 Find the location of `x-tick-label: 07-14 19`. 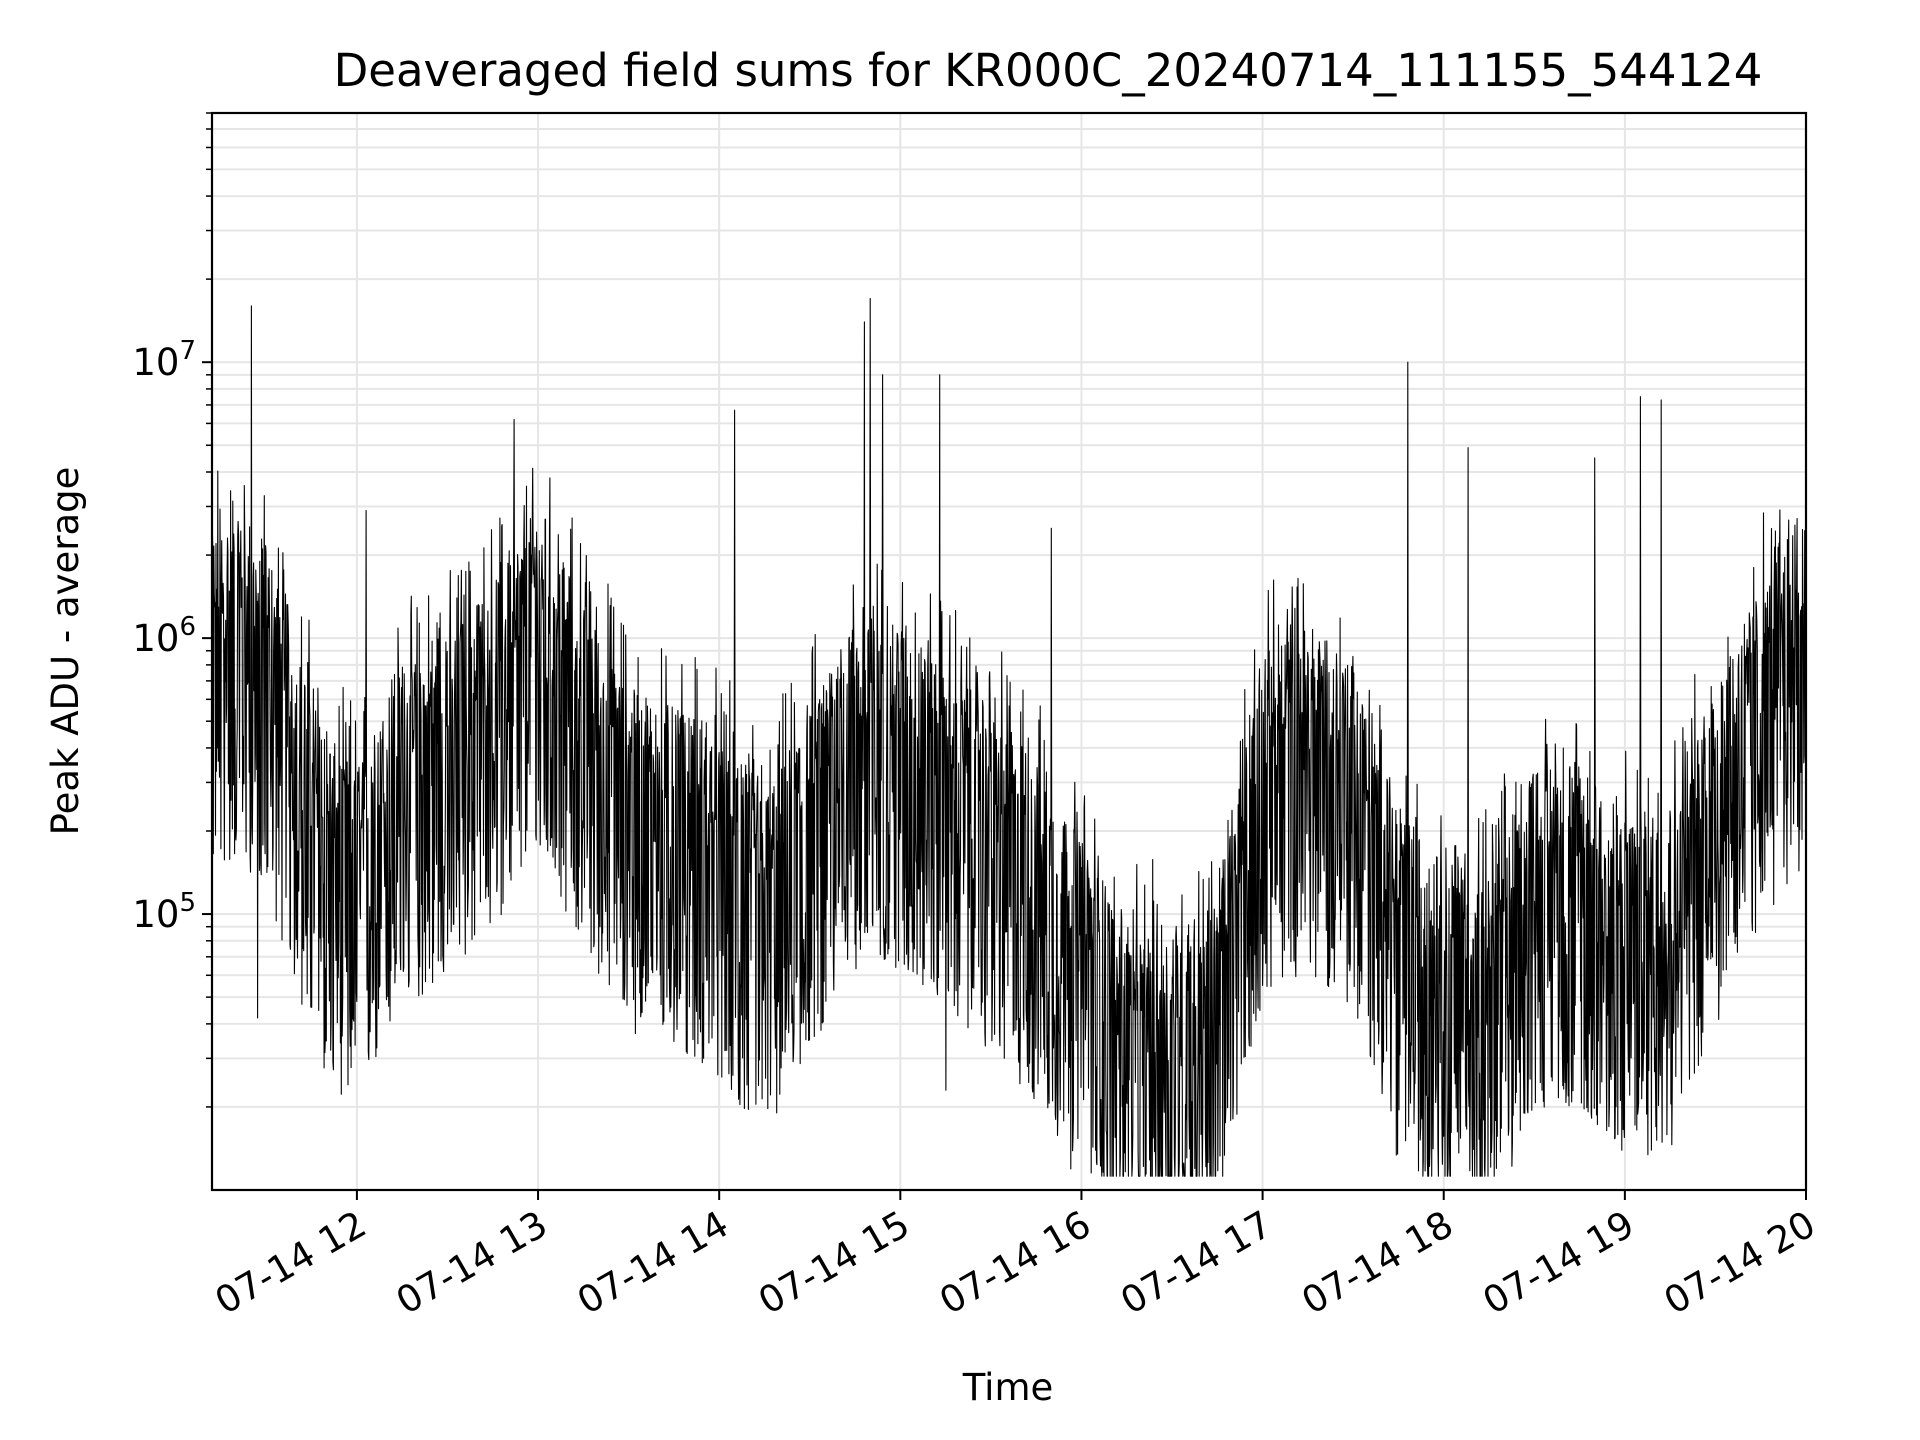

x-tick-label: 07-14 19 is located at coordinates (1559, 1263).